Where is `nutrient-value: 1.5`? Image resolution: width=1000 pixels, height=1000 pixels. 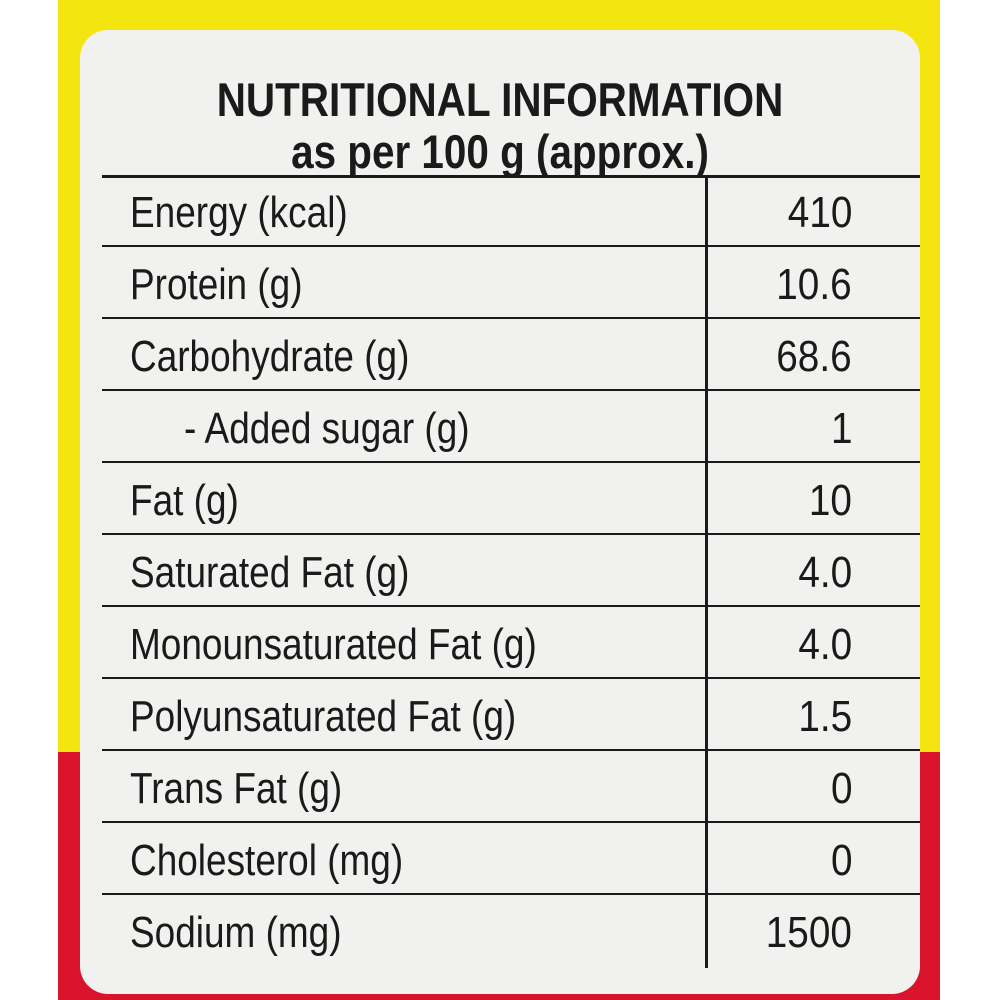
nutrient-value: 1.5 is located at coordinates (825, 716).